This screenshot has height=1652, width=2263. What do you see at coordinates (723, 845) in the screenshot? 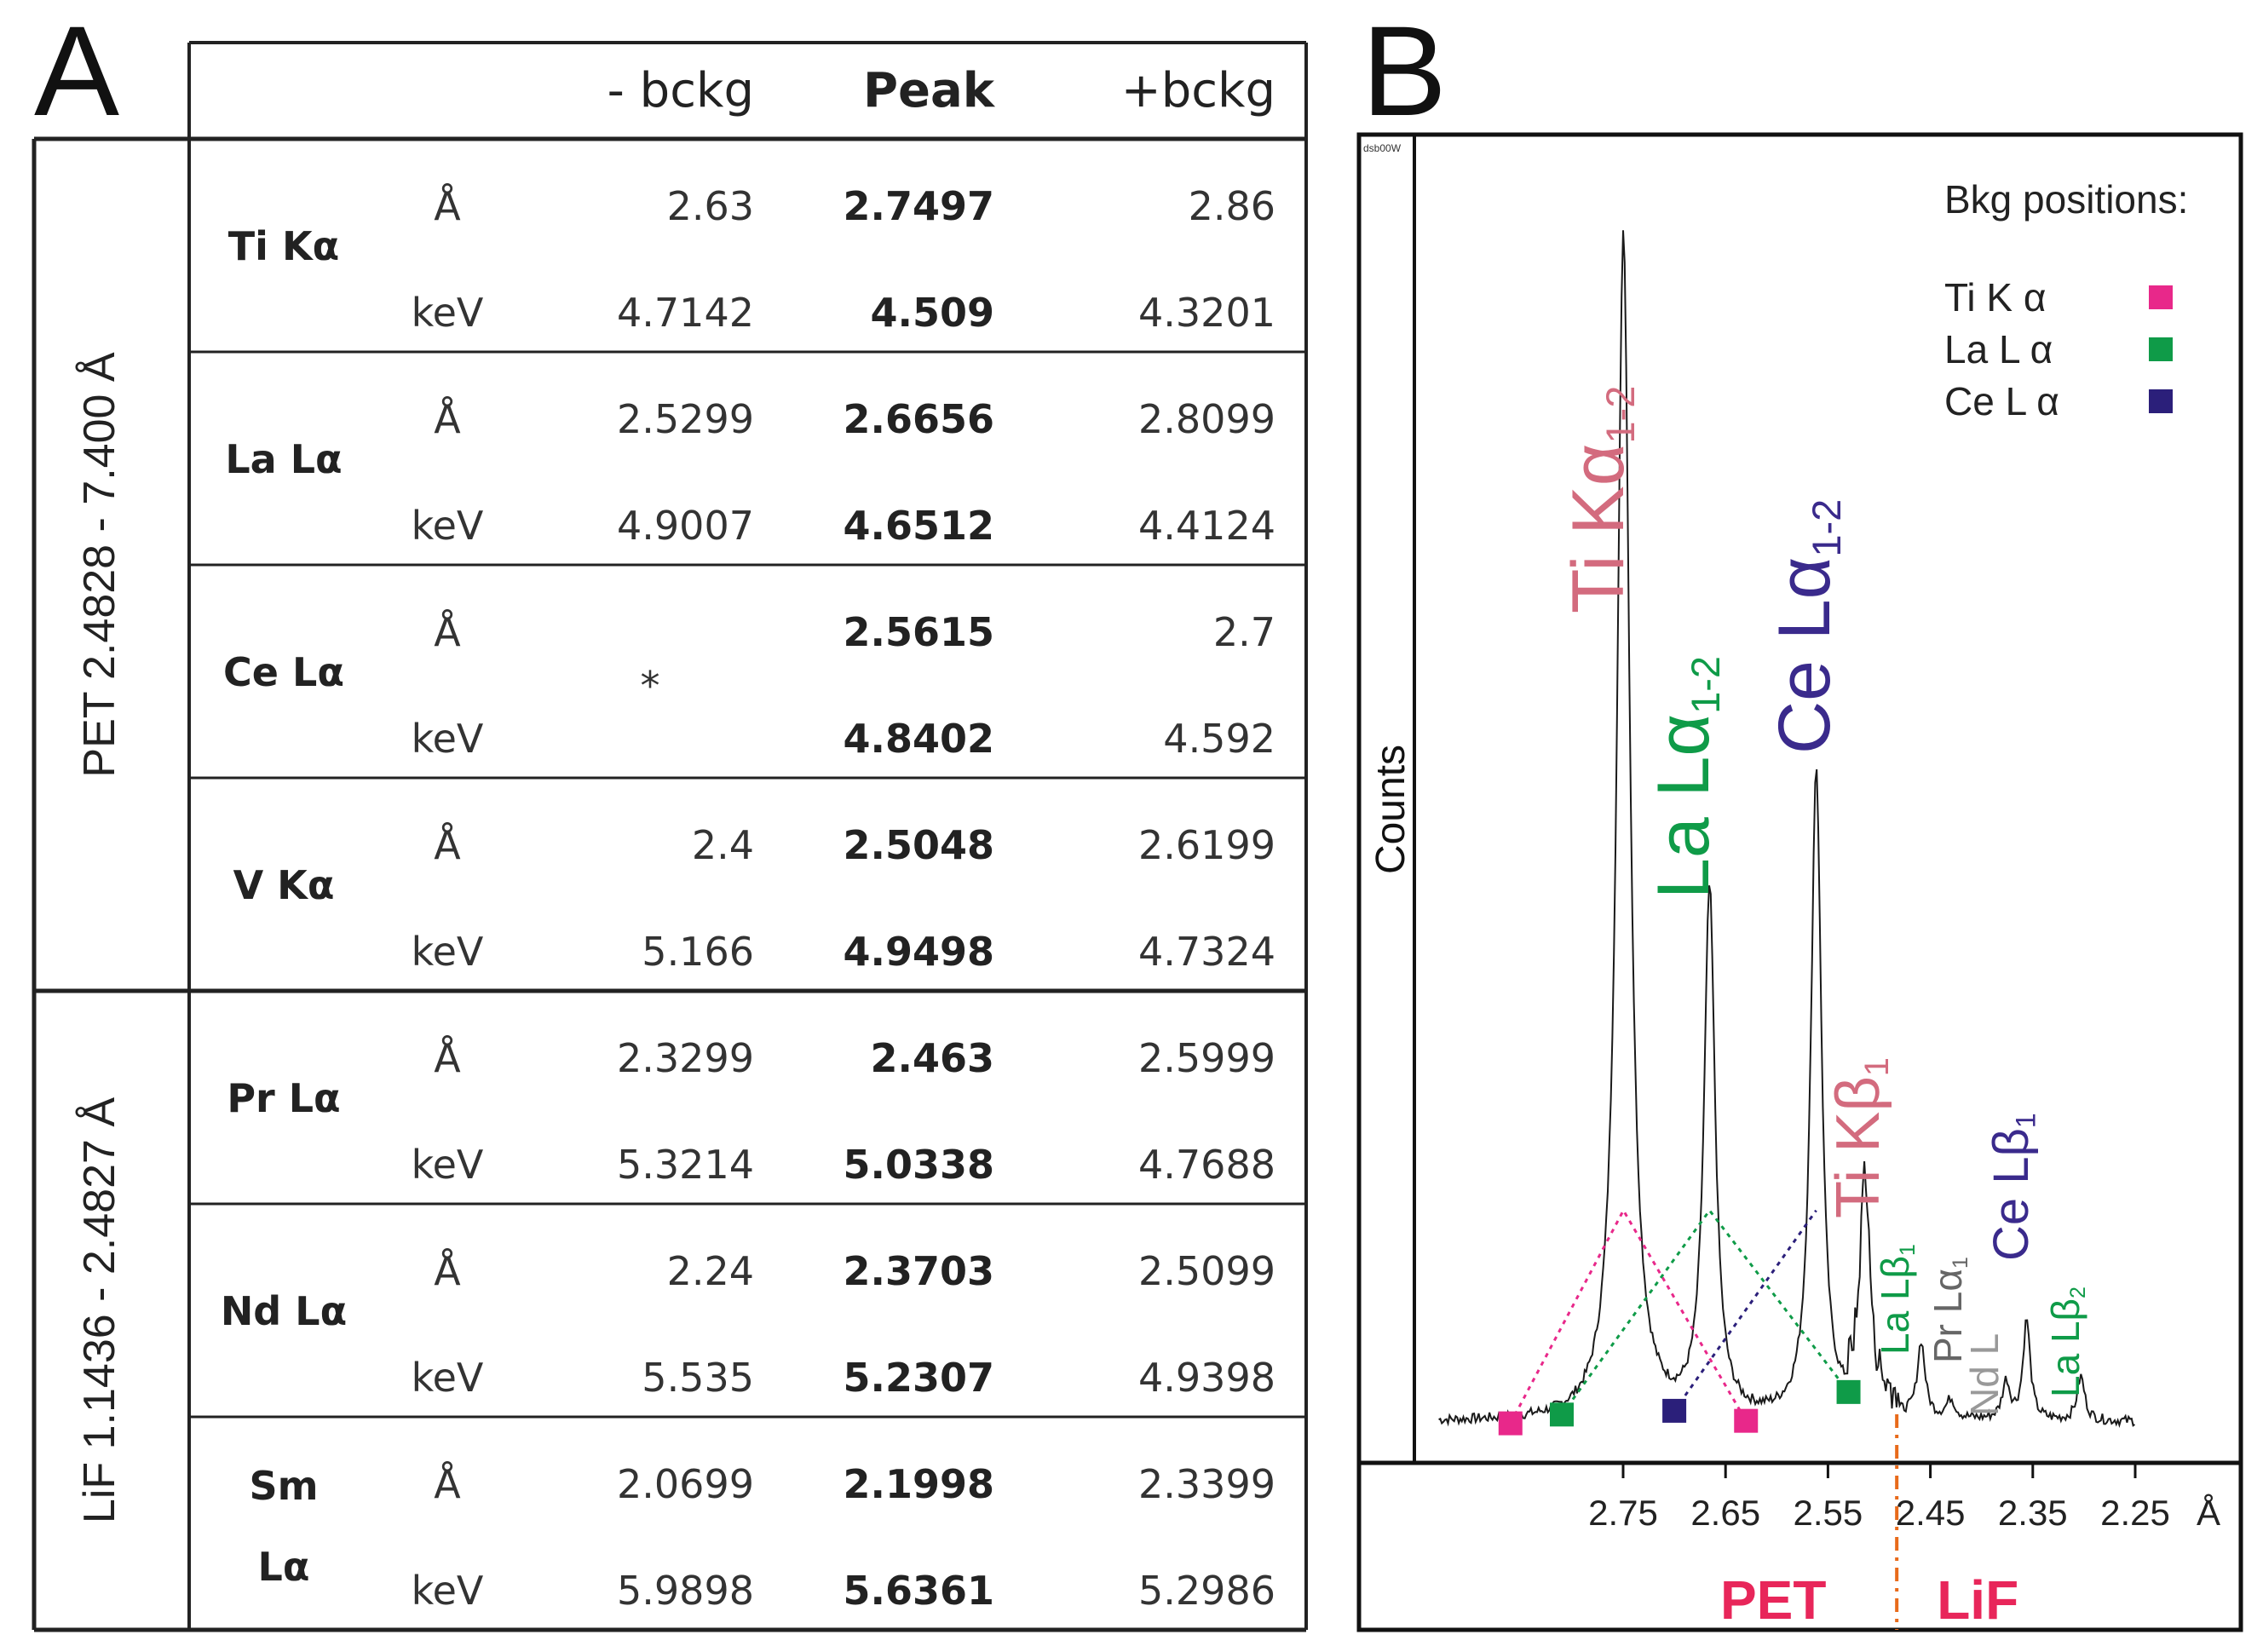
I see `cell-angstrom: 2.4` at bounding box center [723, 845].